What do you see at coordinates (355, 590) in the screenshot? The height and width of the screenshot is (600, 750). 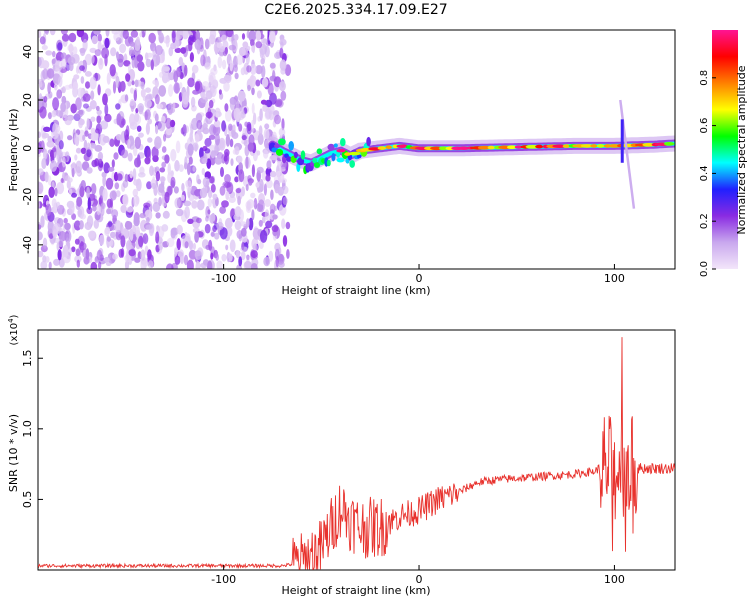 I see `bottom-x-axis-label: Height of straight line (km)` at bounding box center [355, 590].